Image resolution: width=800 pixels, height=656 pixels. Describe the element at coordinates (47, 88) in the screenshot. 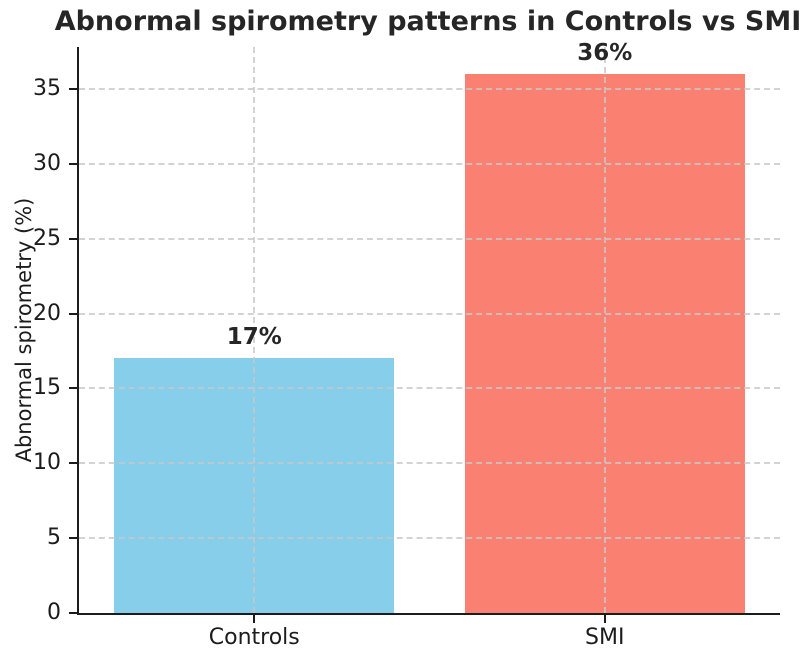

I see `y-tick-label: 35` at that location.